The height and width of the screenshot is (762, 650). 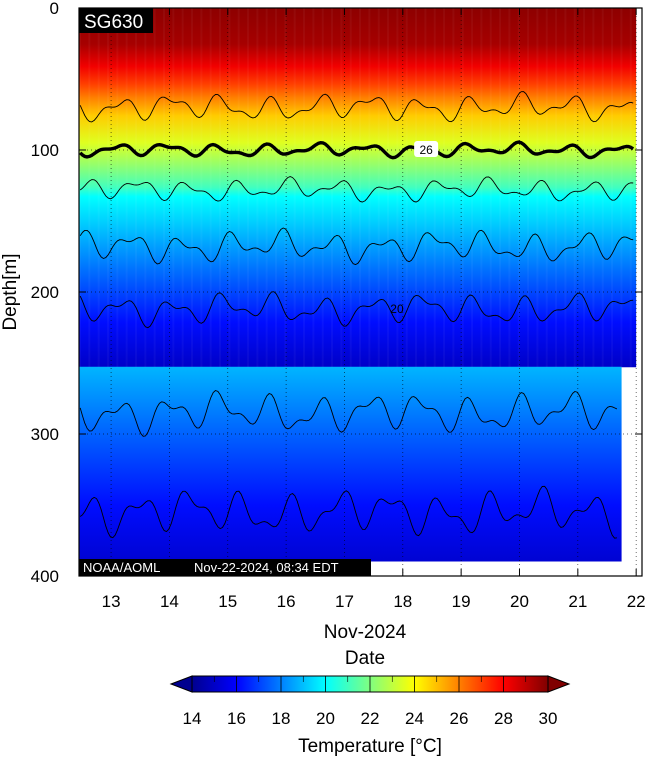 I want to click on contour-label-20: 20, so click(x=397, y=309).